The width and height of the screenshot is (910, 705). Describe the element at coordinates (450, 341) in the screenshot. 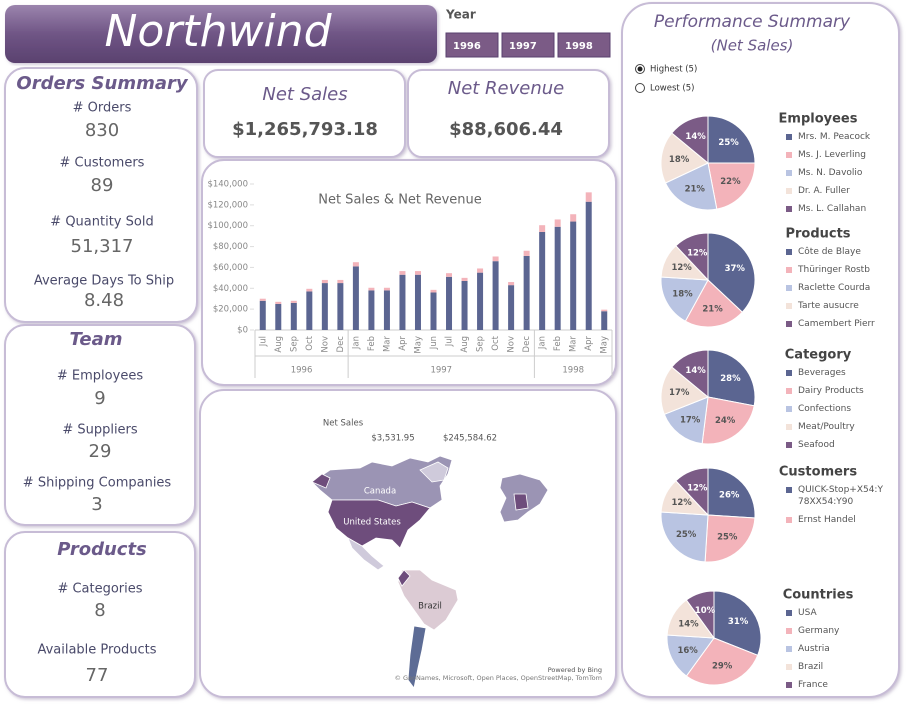

I see `x-tick-label: Jul` at that location.